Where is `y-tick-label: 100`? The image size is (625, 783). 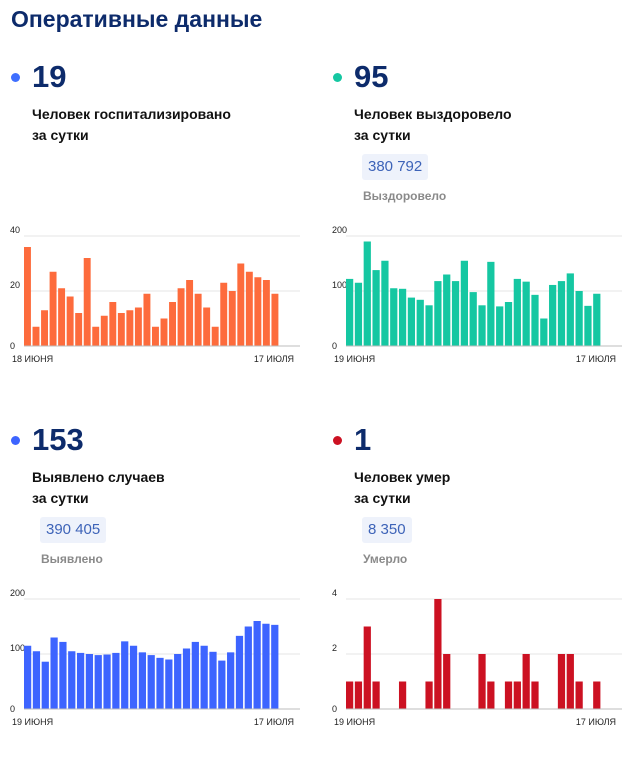
y-tick-label: 100 is located at coordinates (339, 285).